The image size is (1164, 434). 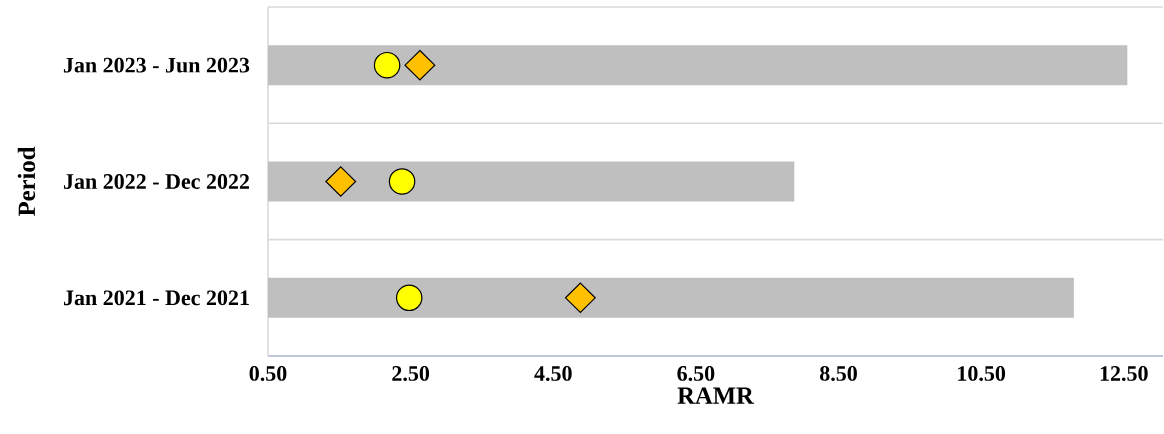 What do you see at coordinates (268, 373) in the screenshot?
I see `x-tick-label: 0.50` at bounding box center [268, 373].